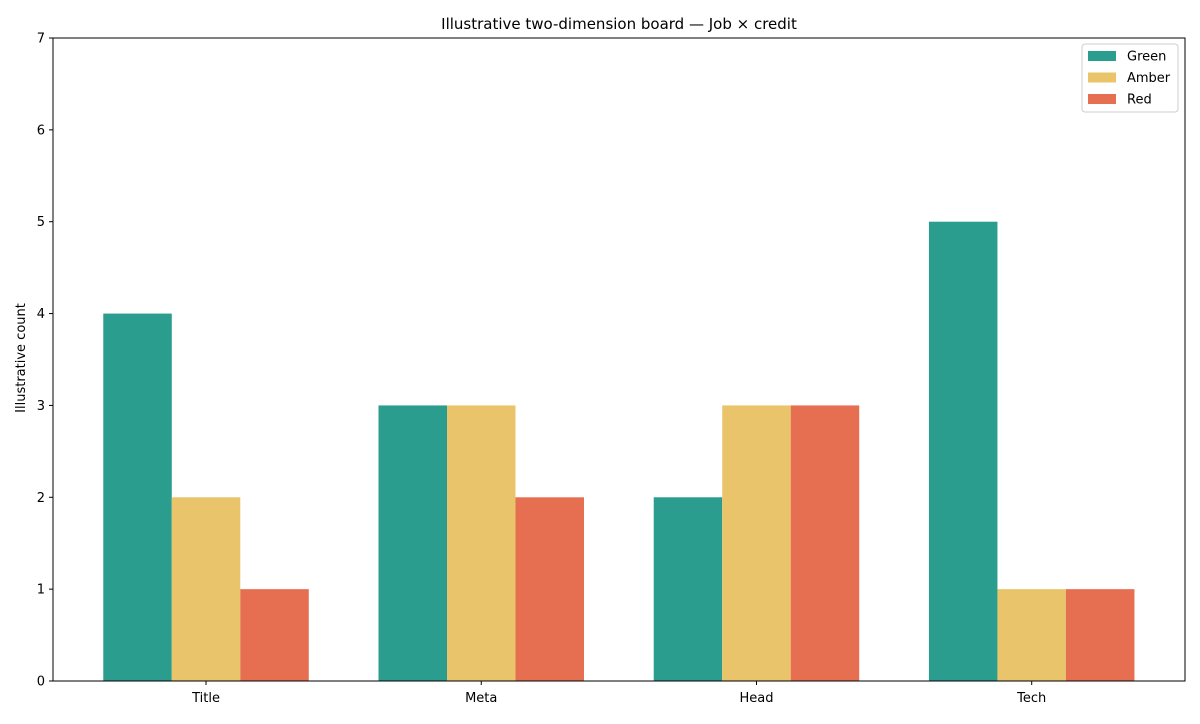  Describe the element at coordinates (1149, 78) in the screenshot. I see `legend-label-amber: Amber` at that location.